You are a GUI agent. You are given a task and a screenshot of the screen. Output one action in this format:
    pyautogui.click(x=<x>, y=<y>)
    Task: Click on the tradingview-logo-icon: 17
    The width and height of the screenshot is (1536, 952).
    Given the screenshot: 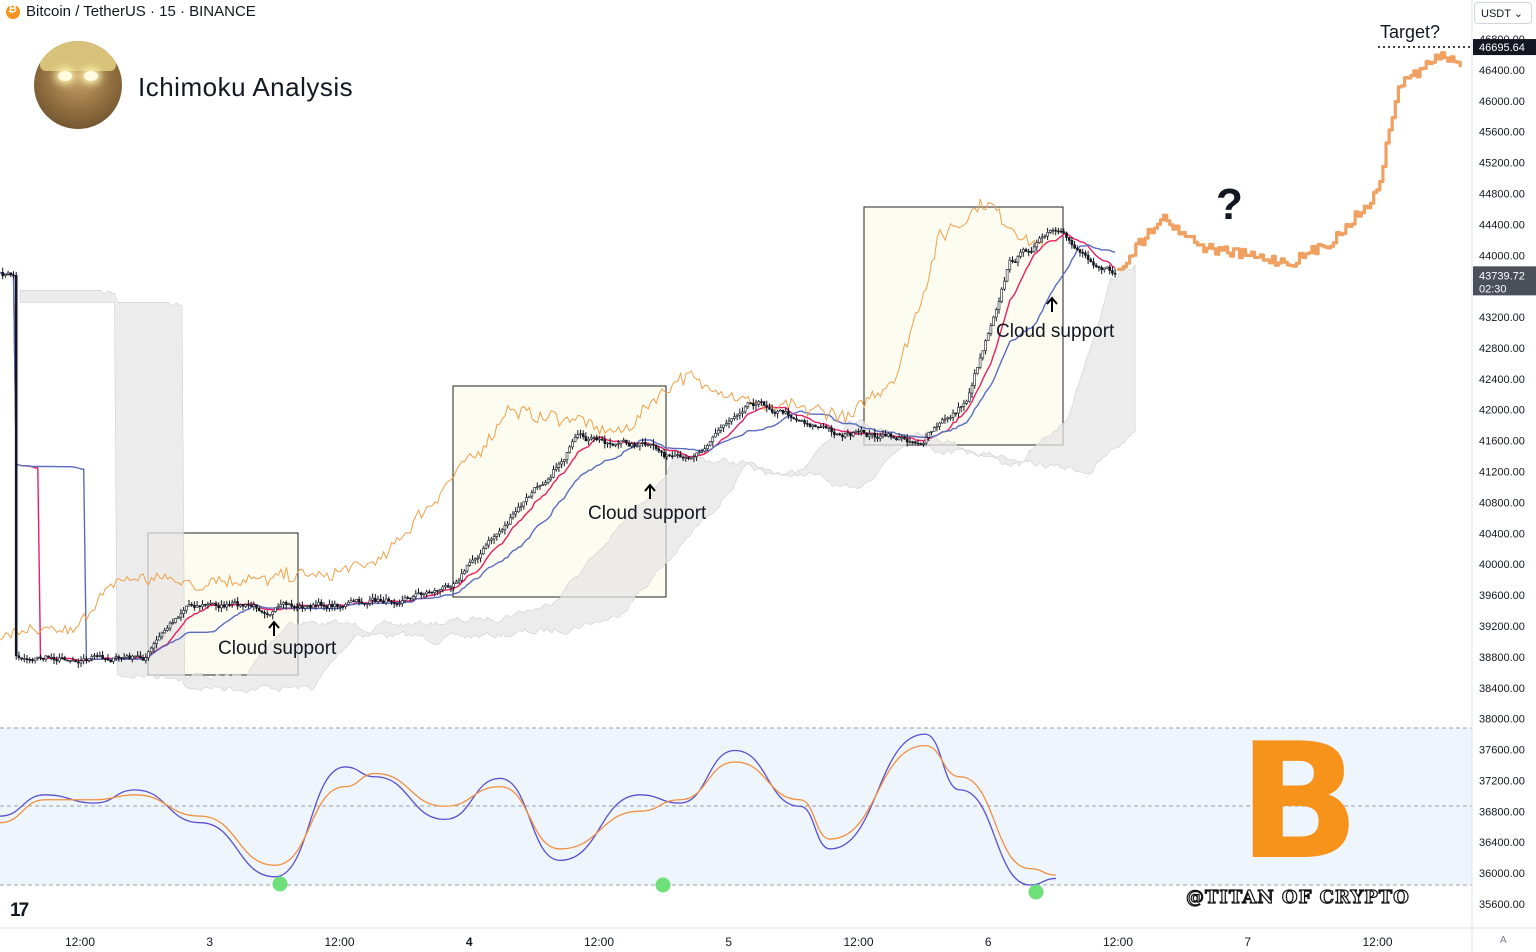 What is the action you would take?
    pyautogui.click(x=19, y=910)
    